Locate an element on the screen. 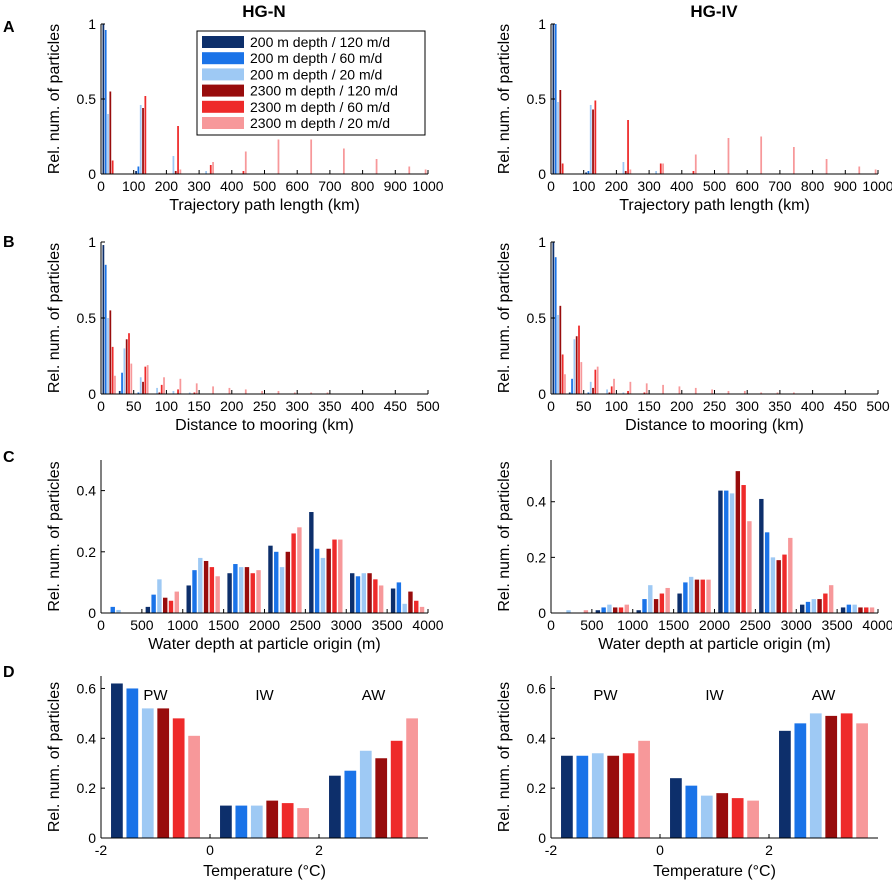 This screenshot has width=892, height=886. x-axis-label: Water depth at particle origin (m) is located at coordinates (264, 644).